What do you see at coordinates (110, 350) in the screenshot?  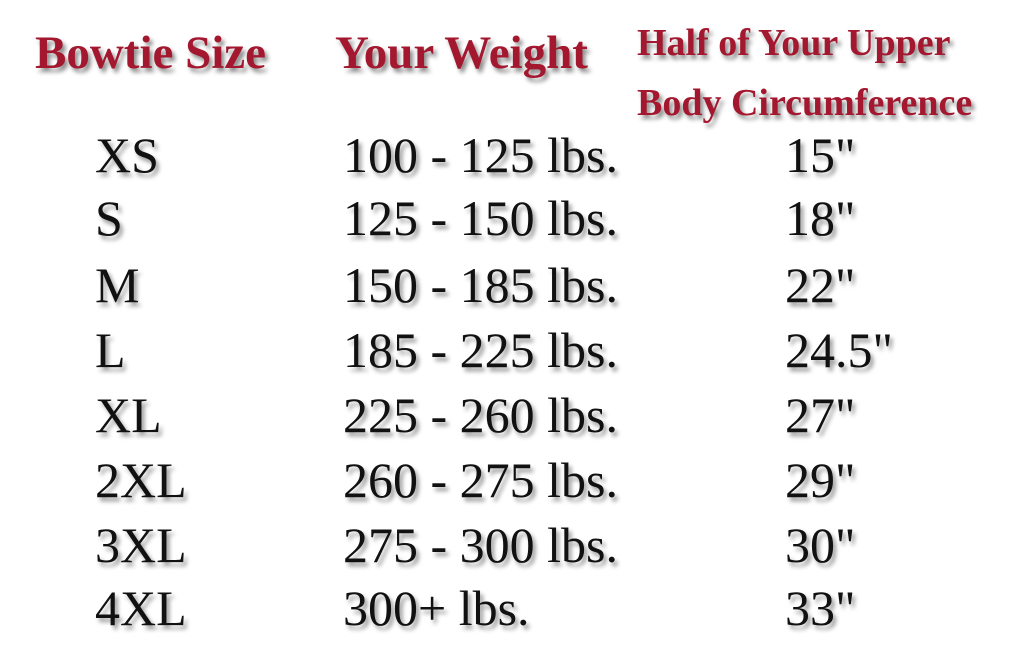 I see `size-cell: L` at bounding box center [110, 350].